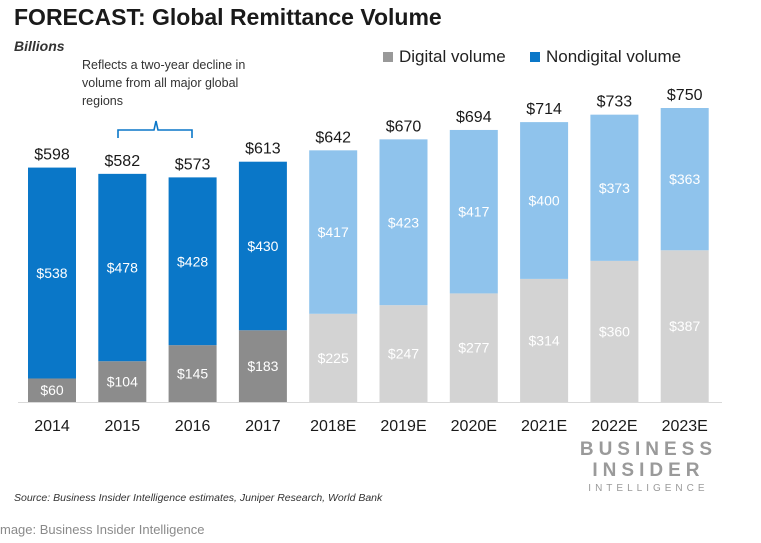 This screenshot has height=543, width=761. I want to click on data-label-digital: $183, so click(262, 366).